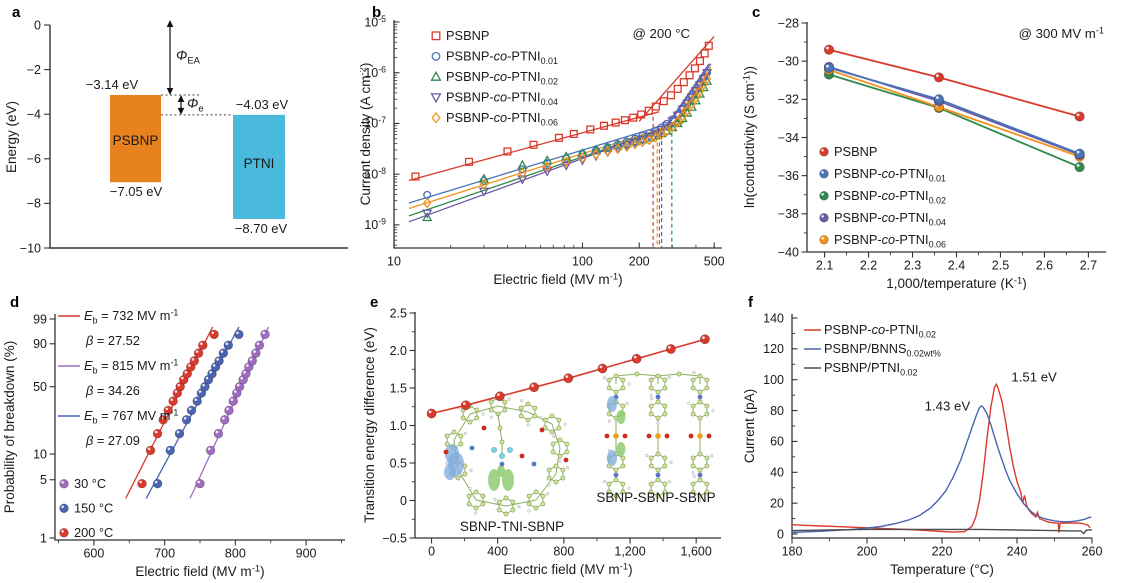  What do you see at coordinates (501, 471) in the screenshot?
I see `orbital-blob-green` at bounding box center [501, 471].